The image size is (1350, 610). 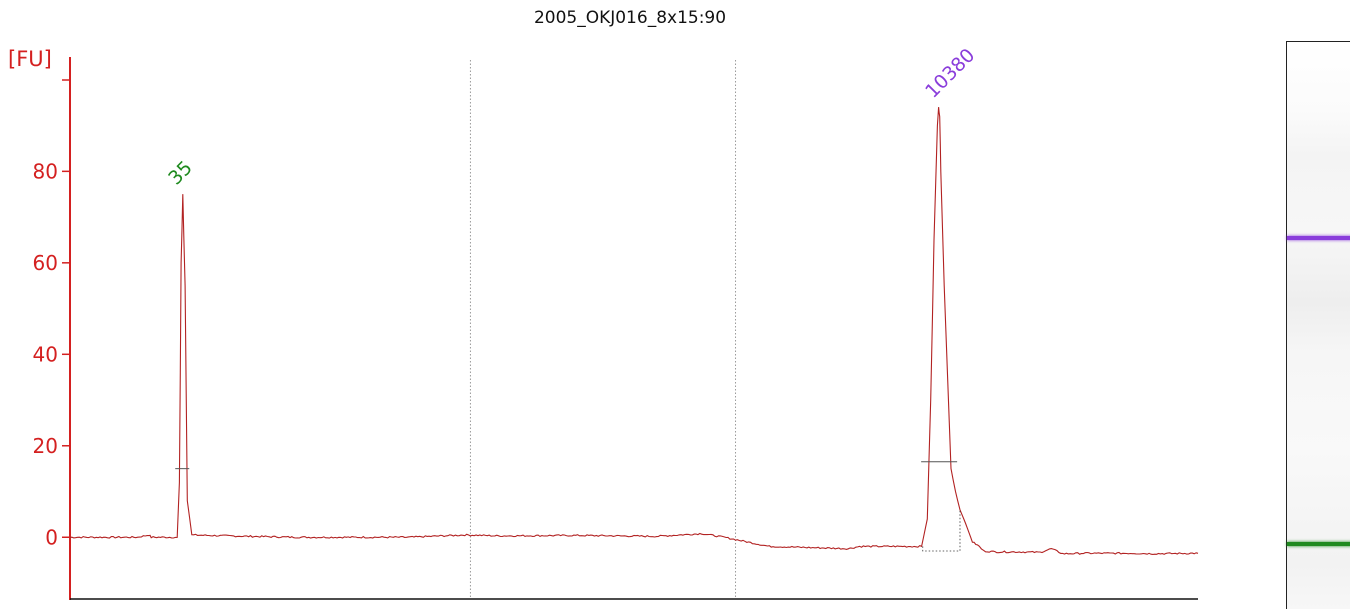 What do you see at coordinates (950, 73) in the screenshot?
I see `peak-label-10380: 10380` at bounding box center [950, 73].